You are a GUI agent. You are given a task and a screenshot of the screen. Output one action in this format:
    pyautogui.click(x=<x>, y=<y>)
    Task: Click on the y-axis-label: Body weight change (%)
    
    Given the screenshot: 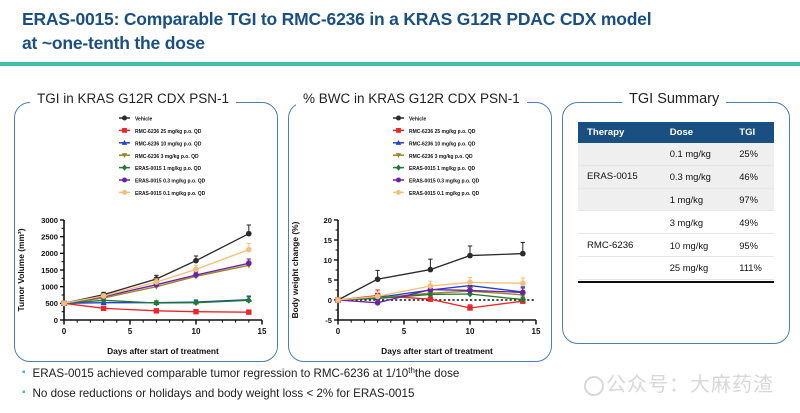 What is the action you would take?
    pyautogui.click(x=295, y=269)
    